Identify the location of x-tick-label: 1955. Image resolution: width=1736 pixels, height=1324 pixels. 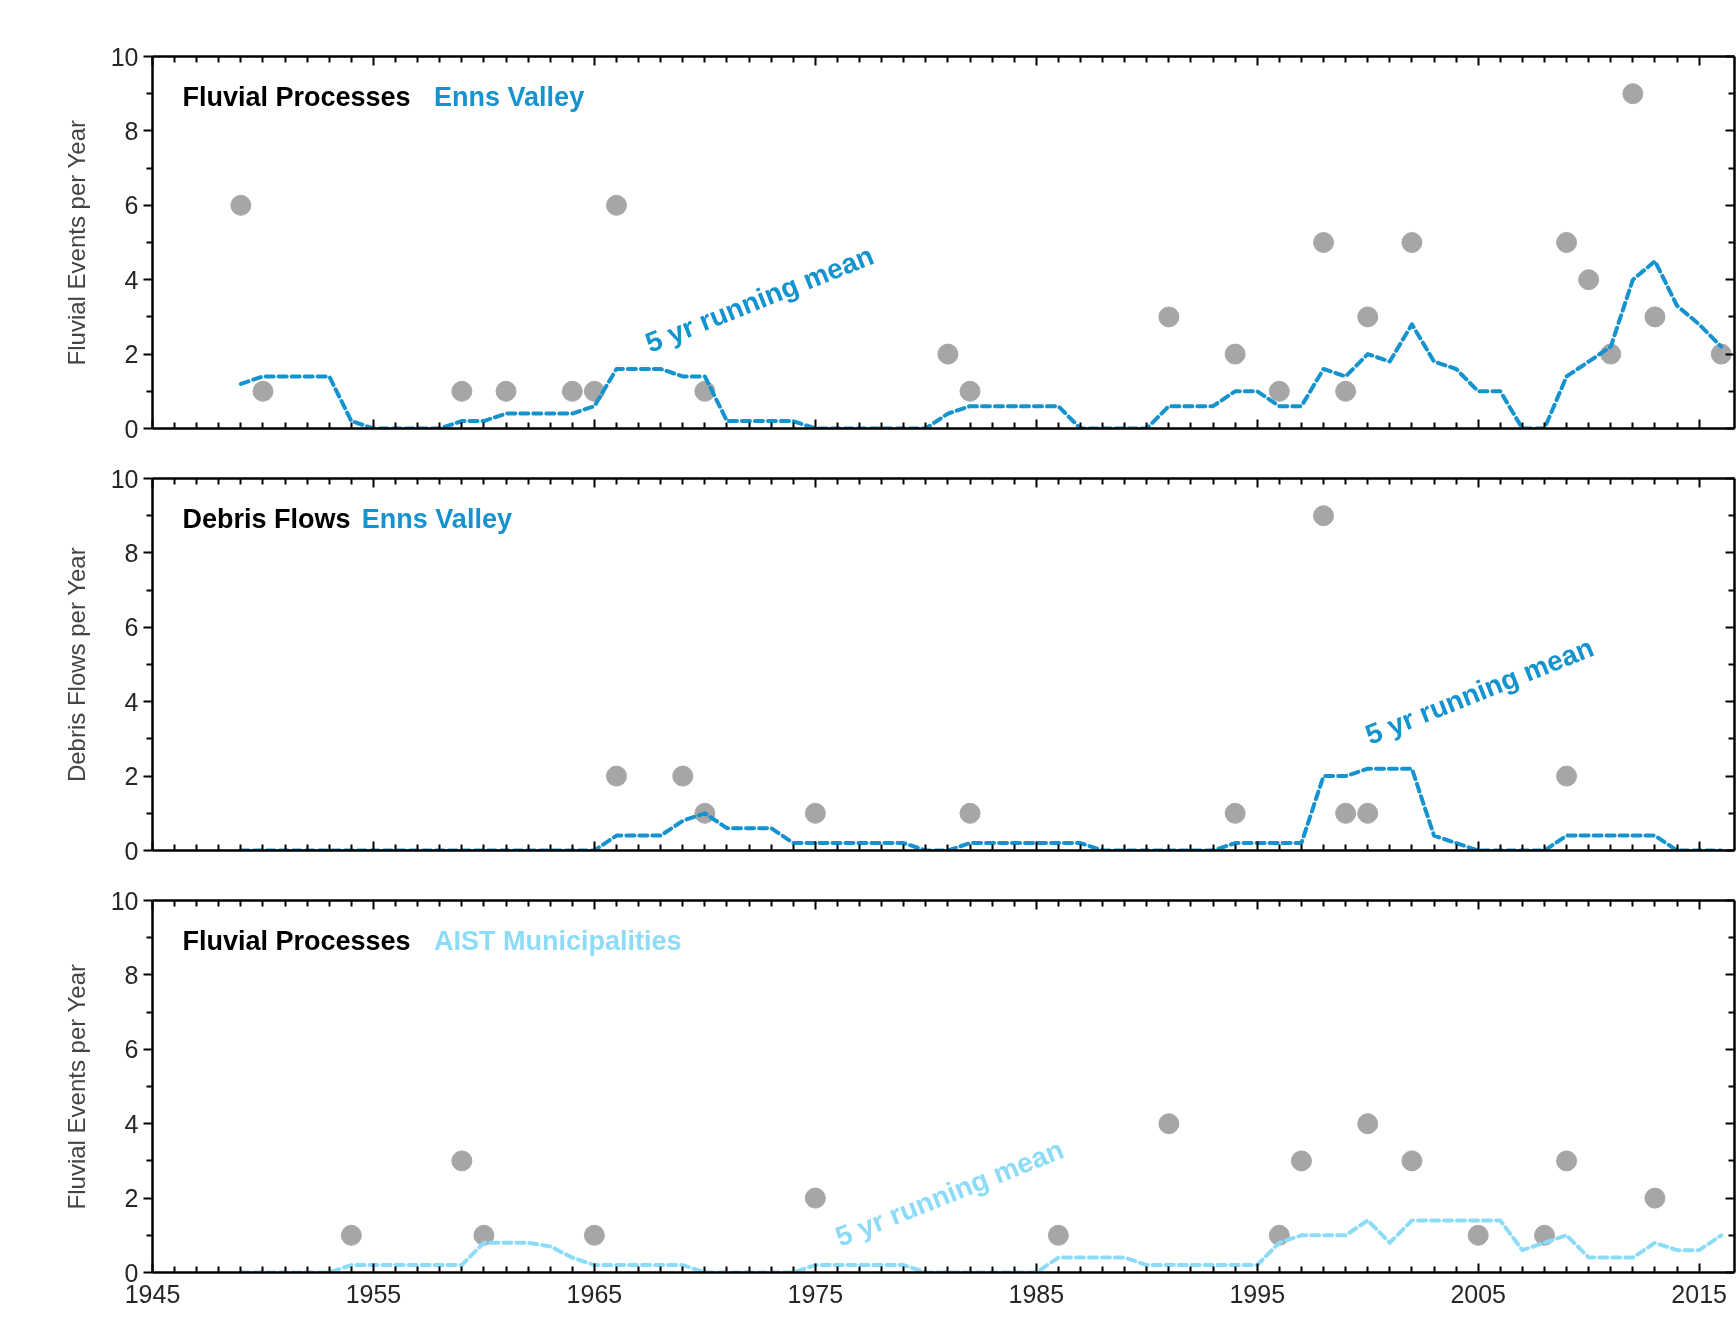
(373, 1293).